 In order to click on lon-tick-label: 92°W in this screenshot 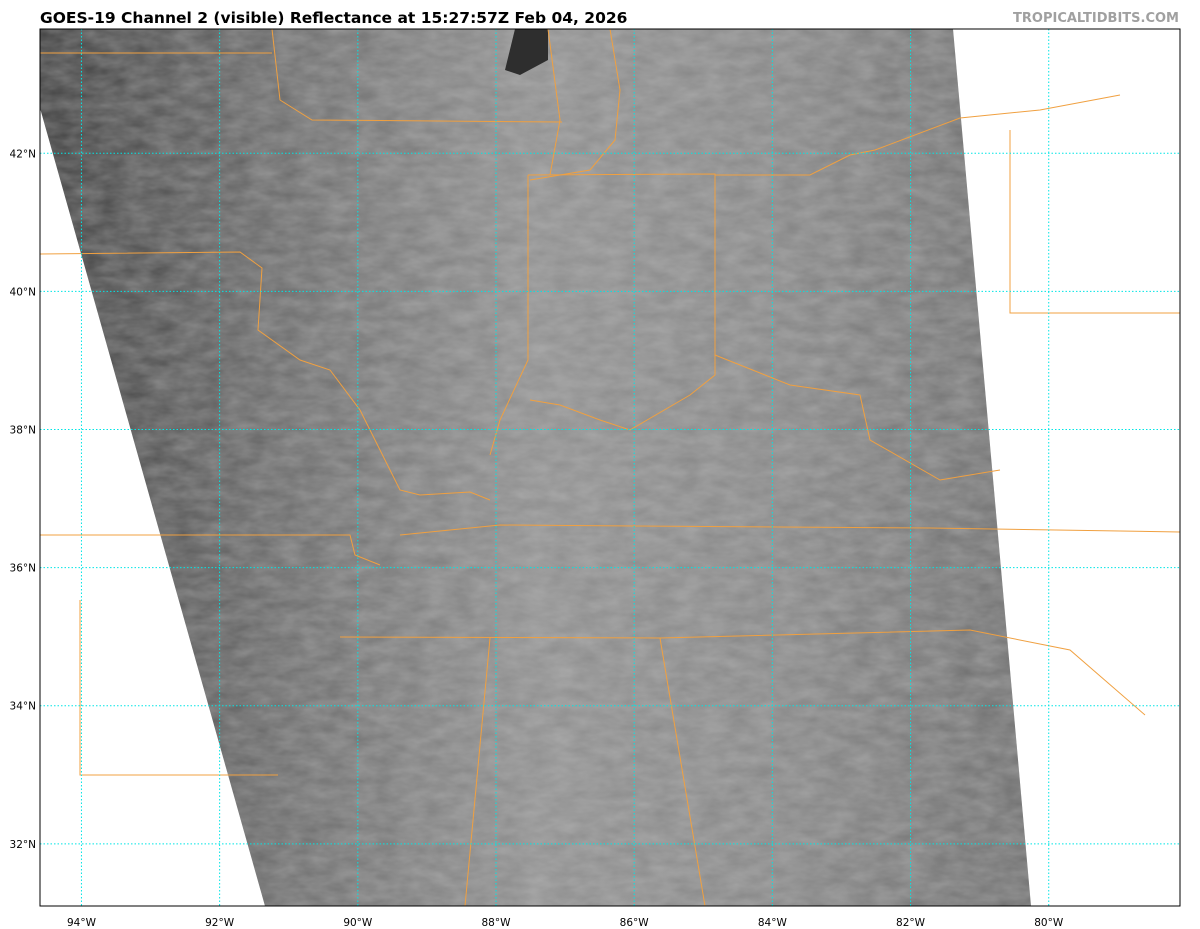, I will do `click(220, 923)`.